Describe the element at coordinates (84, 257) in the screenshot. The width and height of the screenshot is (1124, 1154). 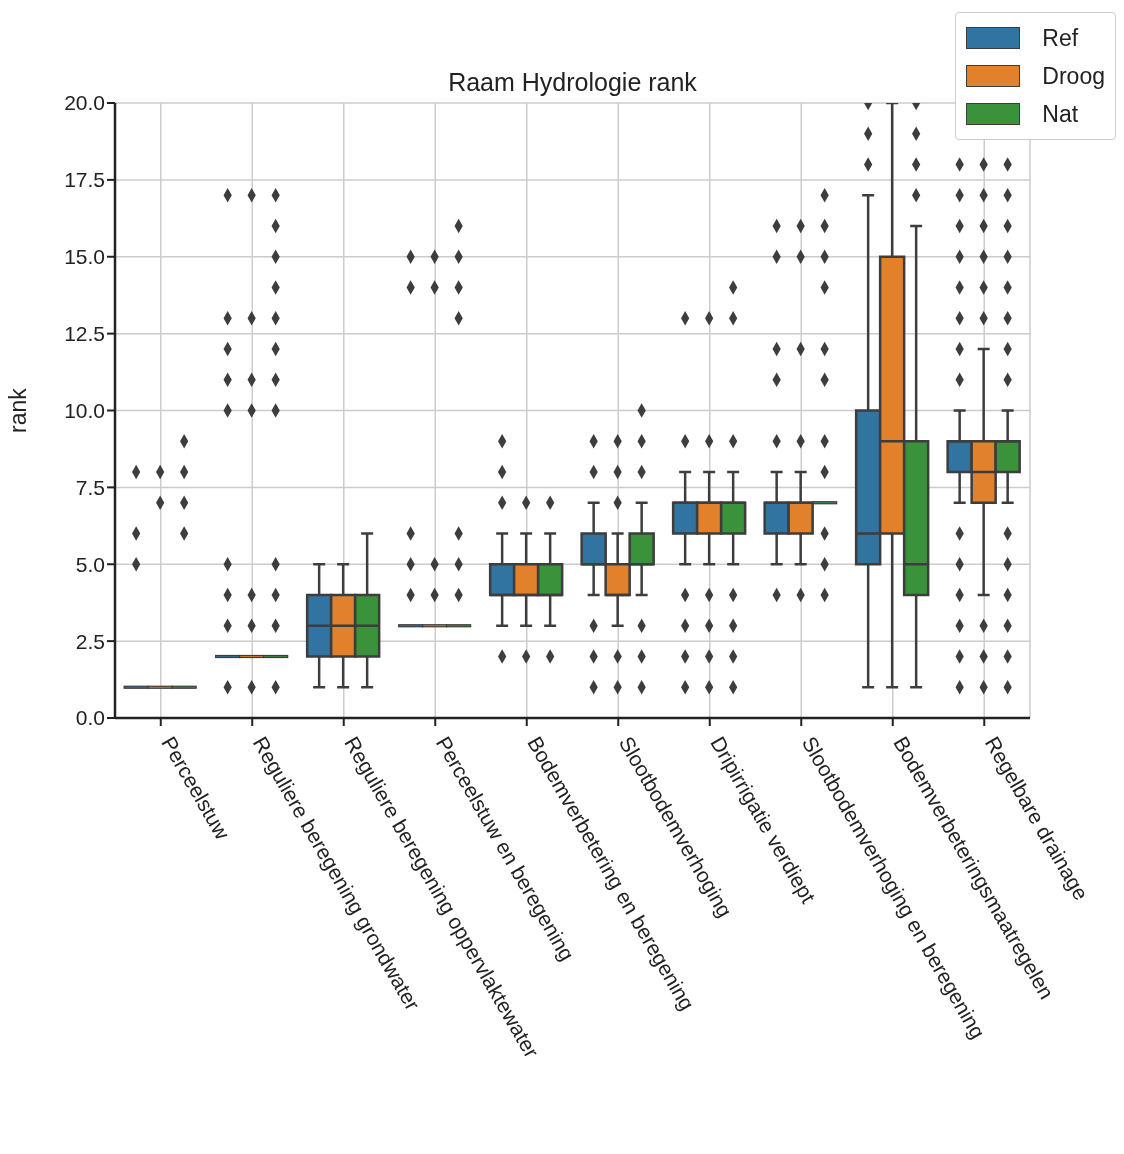
I see `y-tick-label: 15.0` at that location.